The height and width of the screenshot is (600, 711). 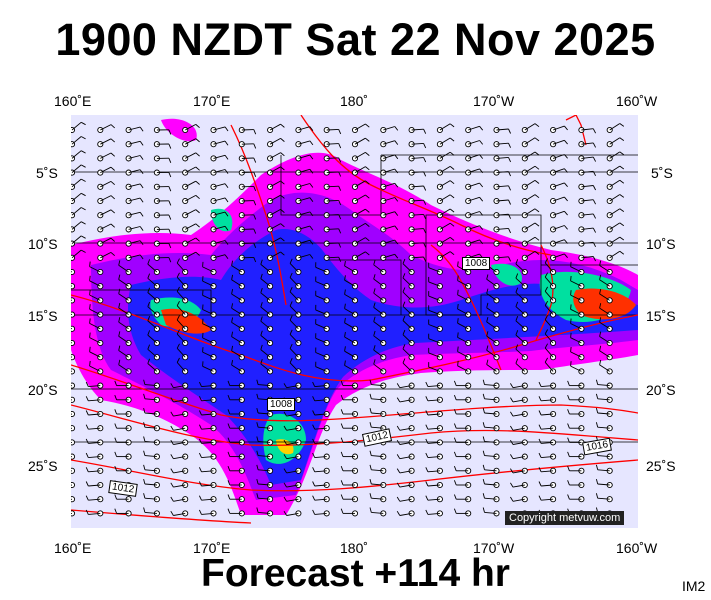 I want to click on lat-label-right-5s: 5˚S, so click(x=662, y=173).